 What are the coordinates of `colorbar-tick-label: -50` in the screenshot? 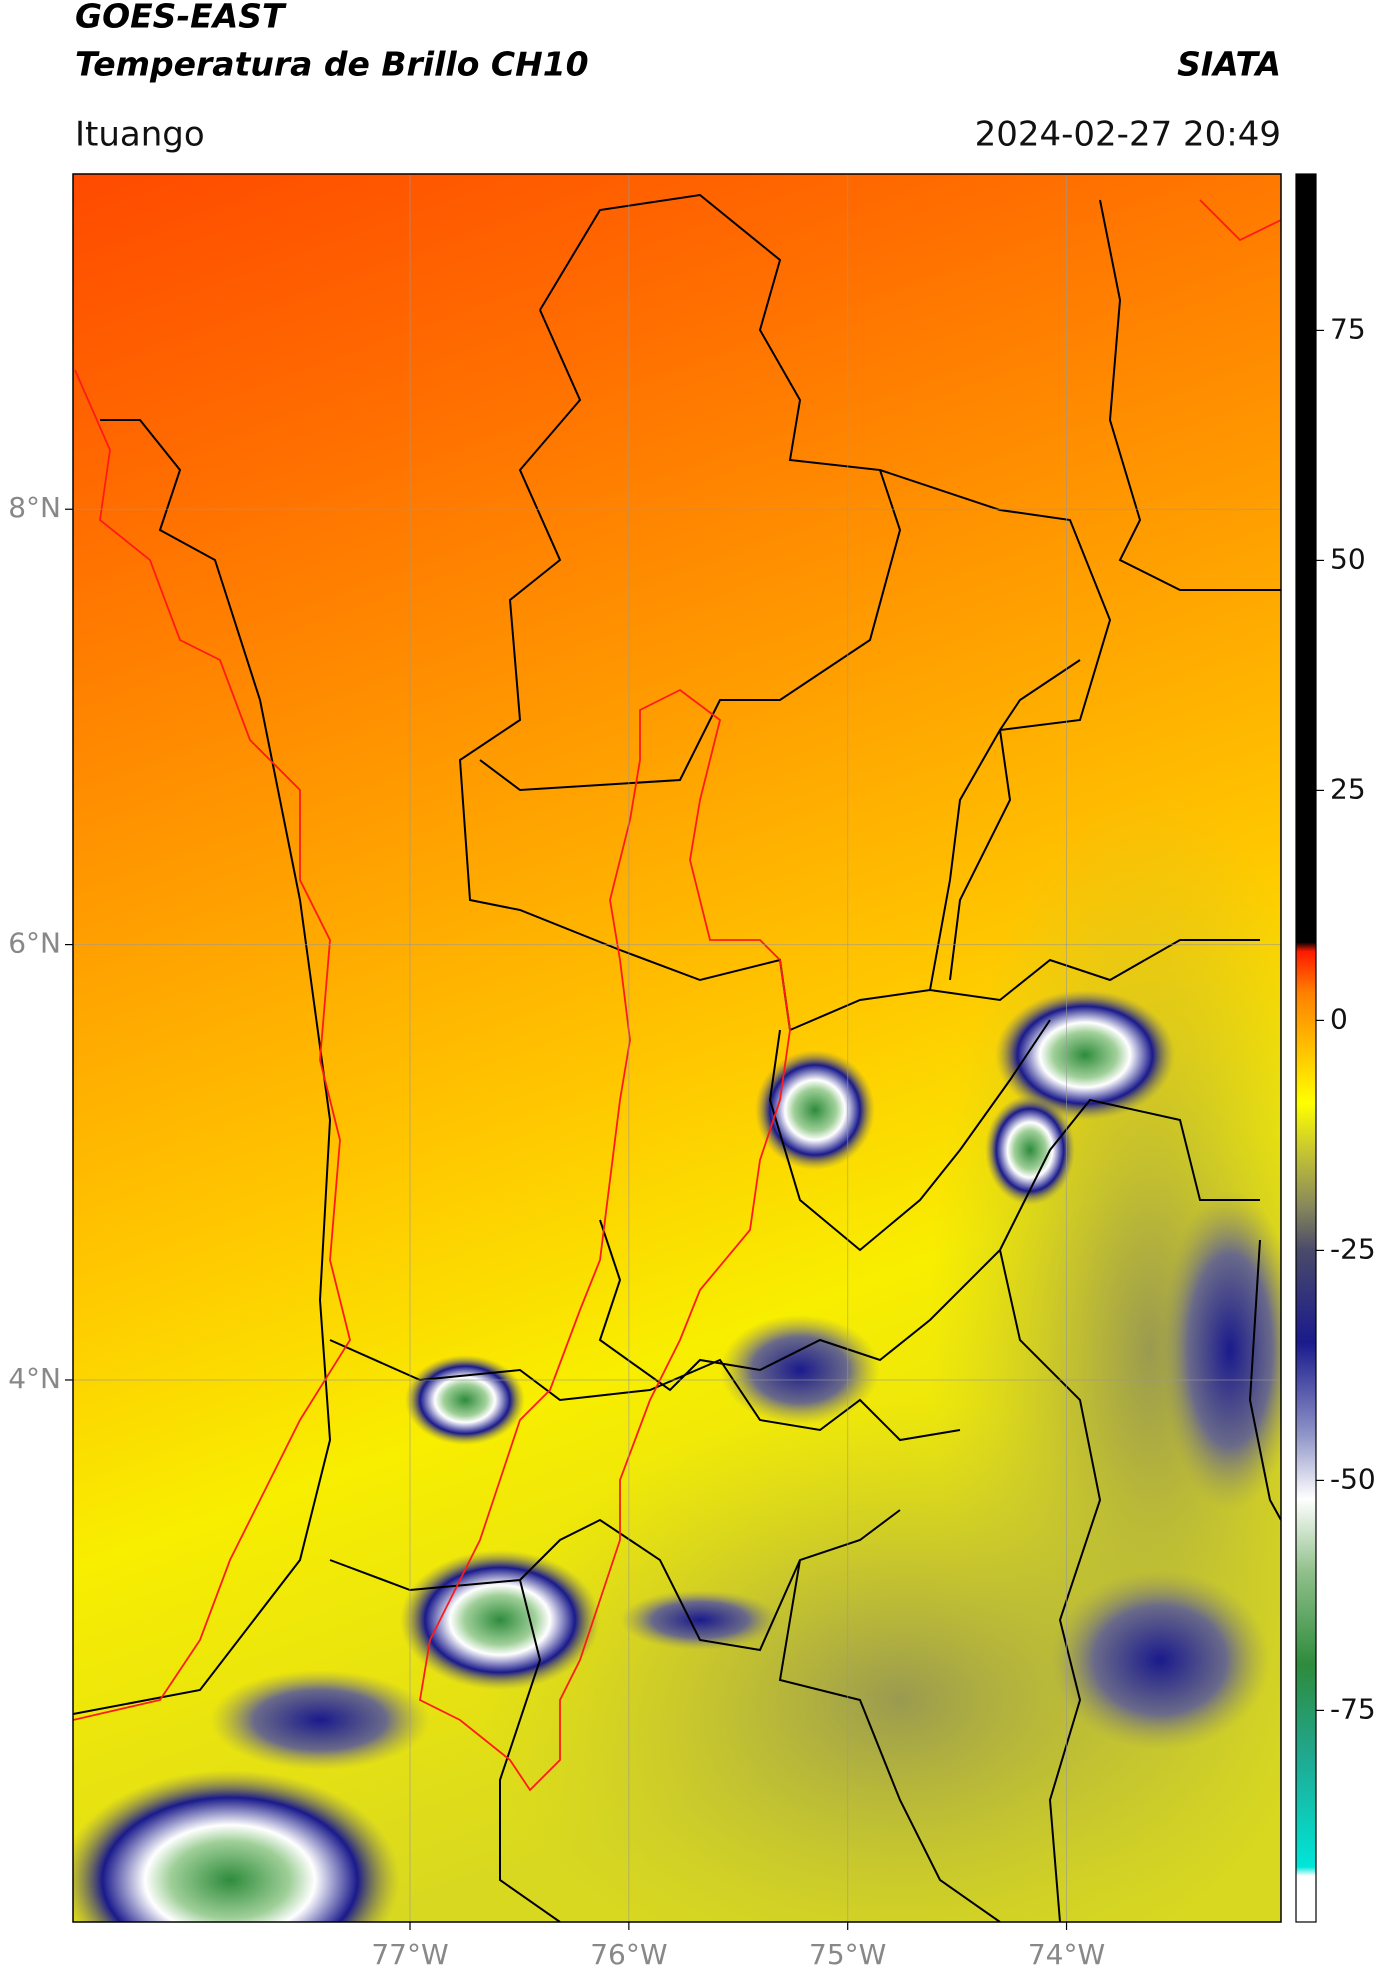 It's located at (1353, 1478).